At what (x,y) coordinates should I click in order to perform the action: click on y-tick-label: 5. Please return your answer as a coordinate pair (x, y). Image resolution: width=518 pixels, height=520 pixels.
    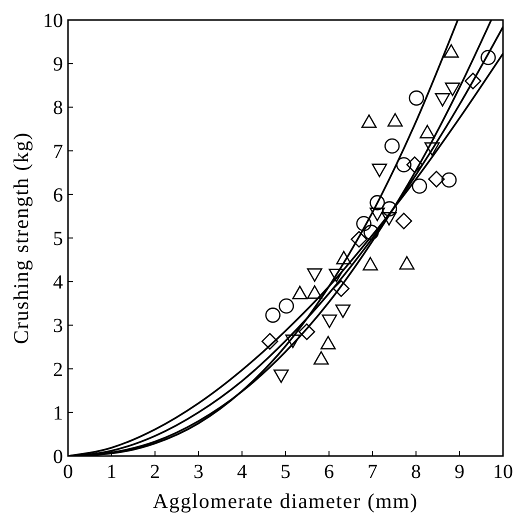
    Looking at the image, I should click on (58, 239).